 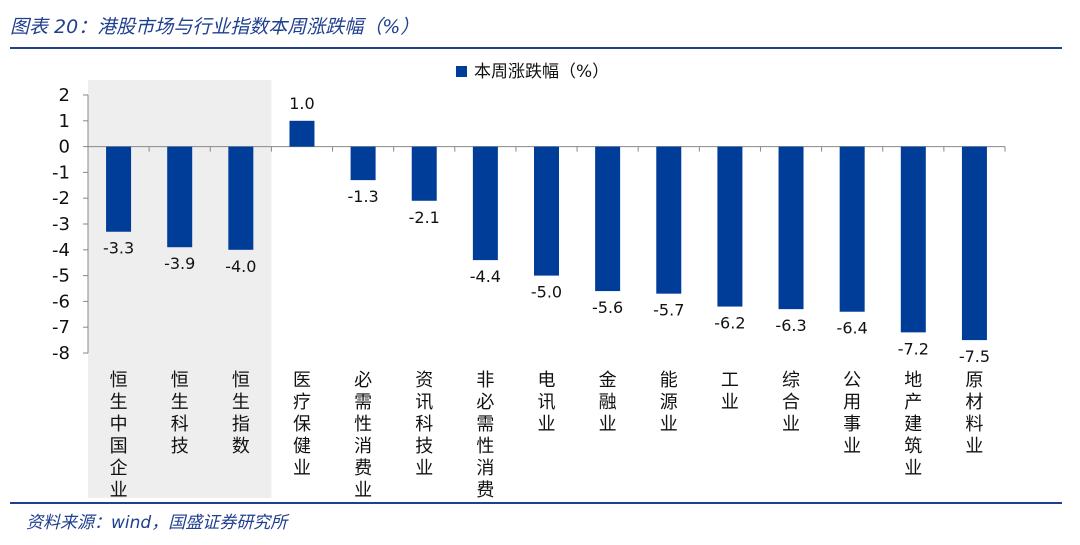 What do you see at coordinates (547, 380) in the screenshot?
I see `category-label-char: 电` at bounding box center [547, 380].